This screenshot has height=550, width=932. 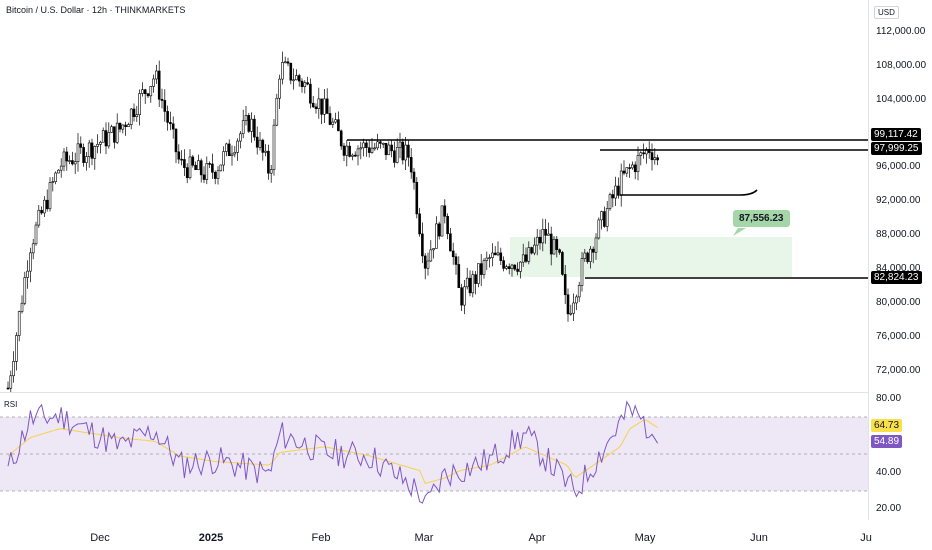 I want to click on currency-label: USD, so click(x=886, y=12).